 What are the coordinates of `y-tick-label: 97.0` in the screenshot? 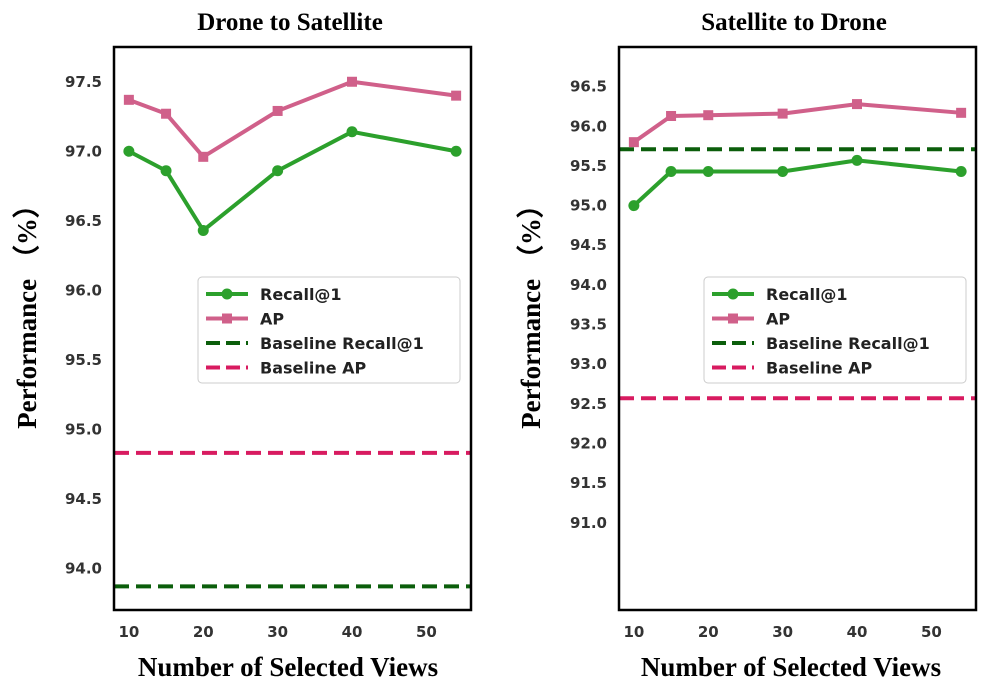 It's located at (83, 151).